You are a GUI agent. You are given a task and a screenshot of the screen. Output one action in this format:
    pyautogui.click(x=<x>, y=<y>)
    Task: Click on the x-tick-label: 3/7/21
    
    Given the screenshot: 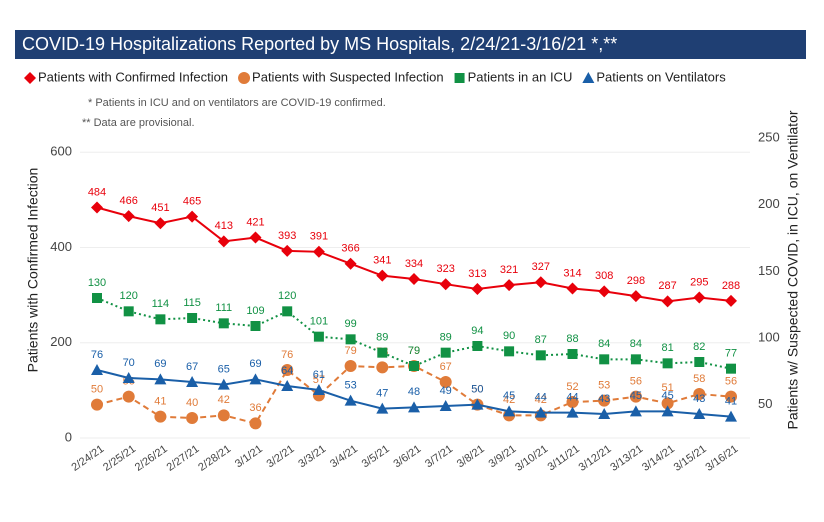 What is the action you would take?
    pyautogui.click(x=439, y=456)
    